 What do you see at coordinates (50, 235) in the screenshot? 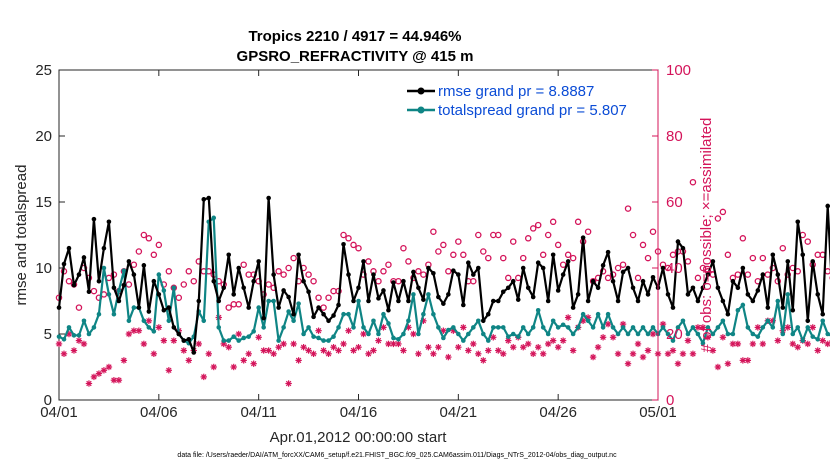
I see `y-axis-ticks: 0 5 10 15 20 25` at bounding box center [50, 235].